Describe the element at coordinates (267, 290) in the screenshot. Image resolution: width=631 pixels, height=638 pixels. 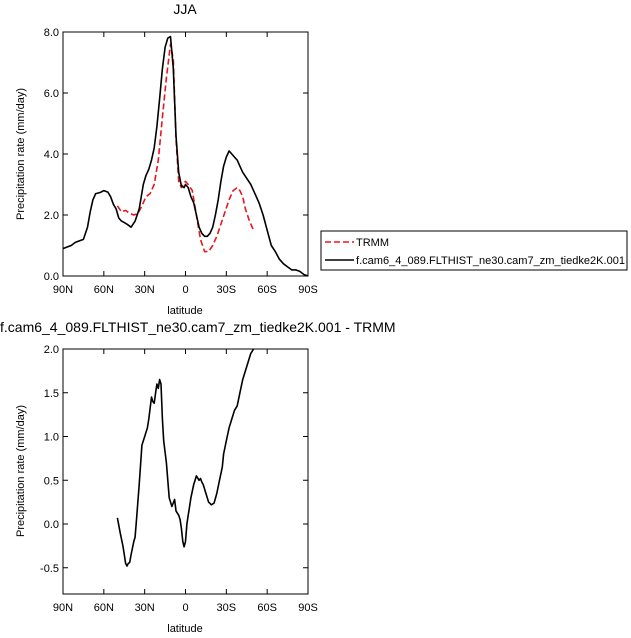
I see `top-x-tick-label: 60S` at that location.